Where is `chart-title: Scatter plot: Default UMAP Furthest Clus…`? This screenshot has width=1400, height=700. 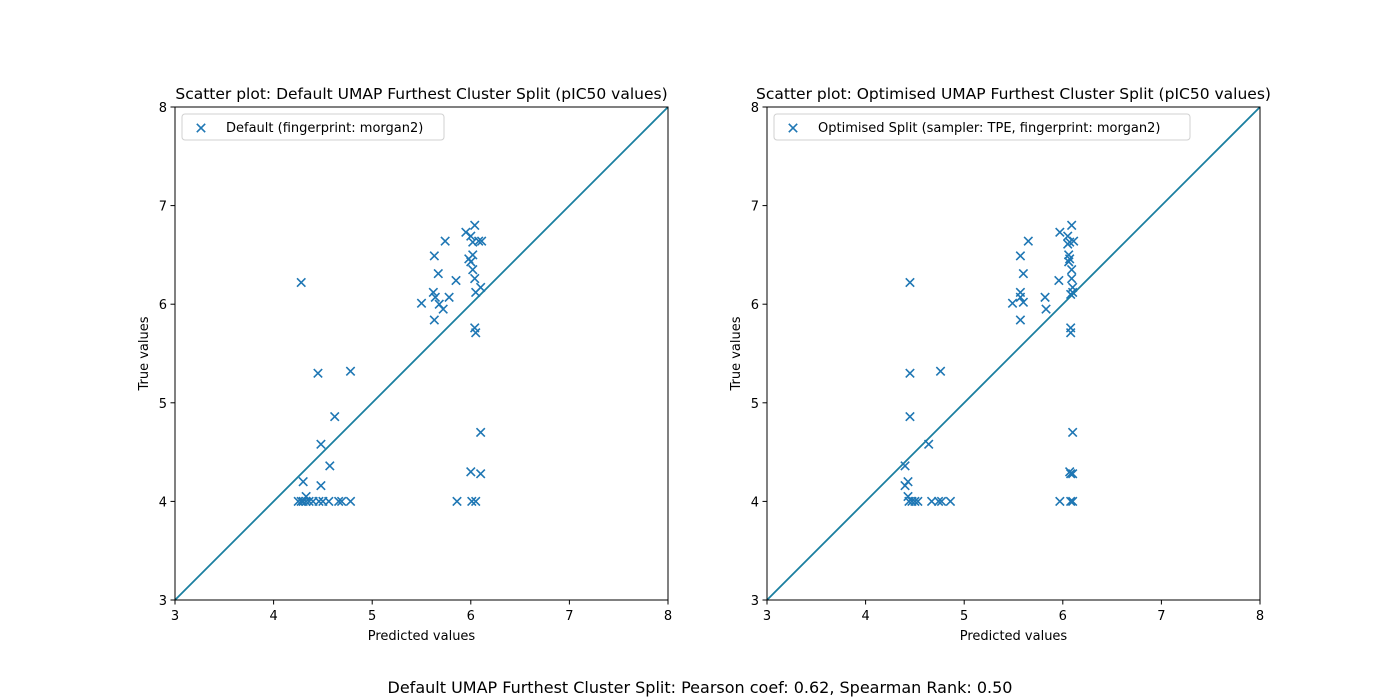
chart-title: Scatter plot: Default UMAP Furthest Clus… is located at coordinates (421, 94).